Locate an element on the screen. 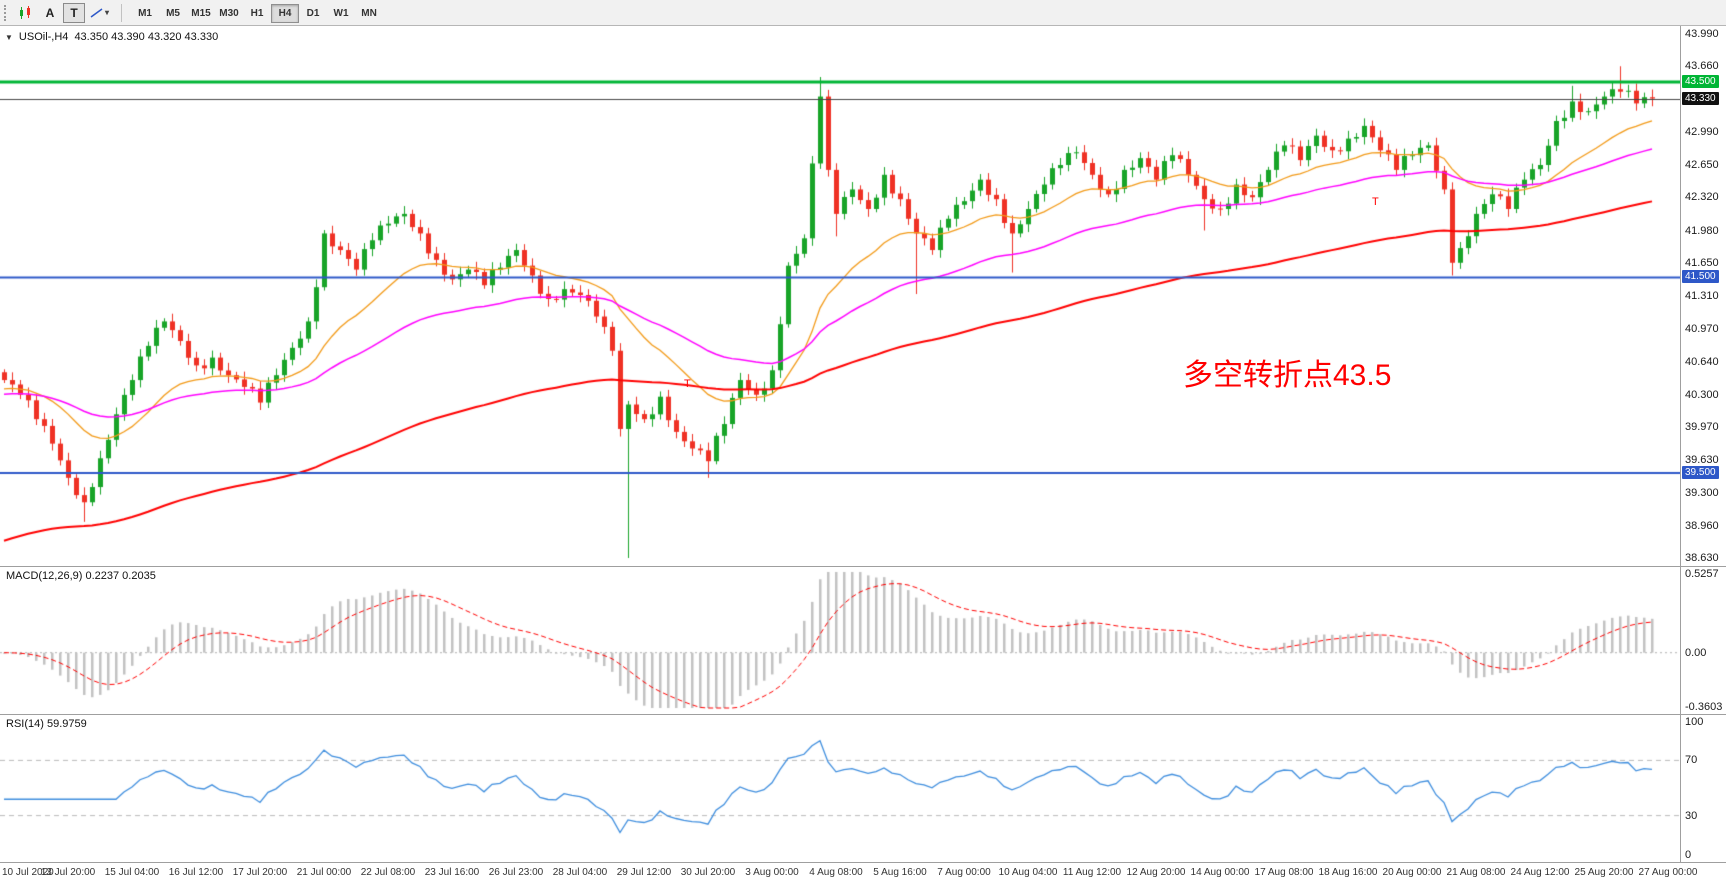 This screenshot has width=1726, height=892. price-tick-label: 38.630 is located at coordinates (1702, 558).